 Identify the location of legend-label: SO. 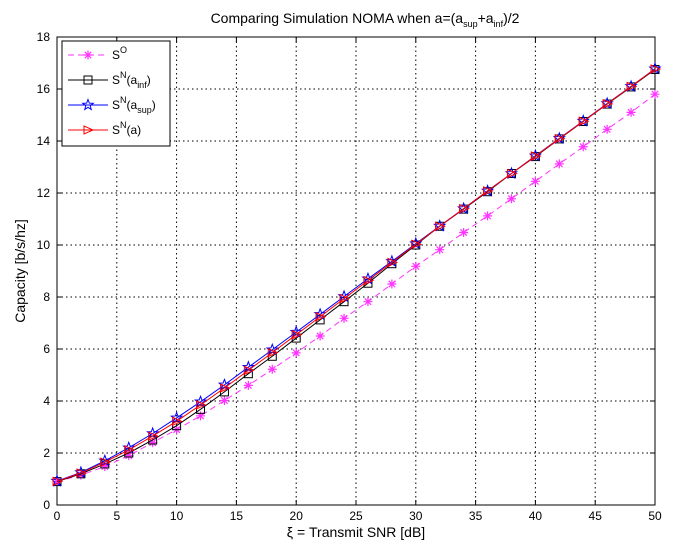
(119, 53).